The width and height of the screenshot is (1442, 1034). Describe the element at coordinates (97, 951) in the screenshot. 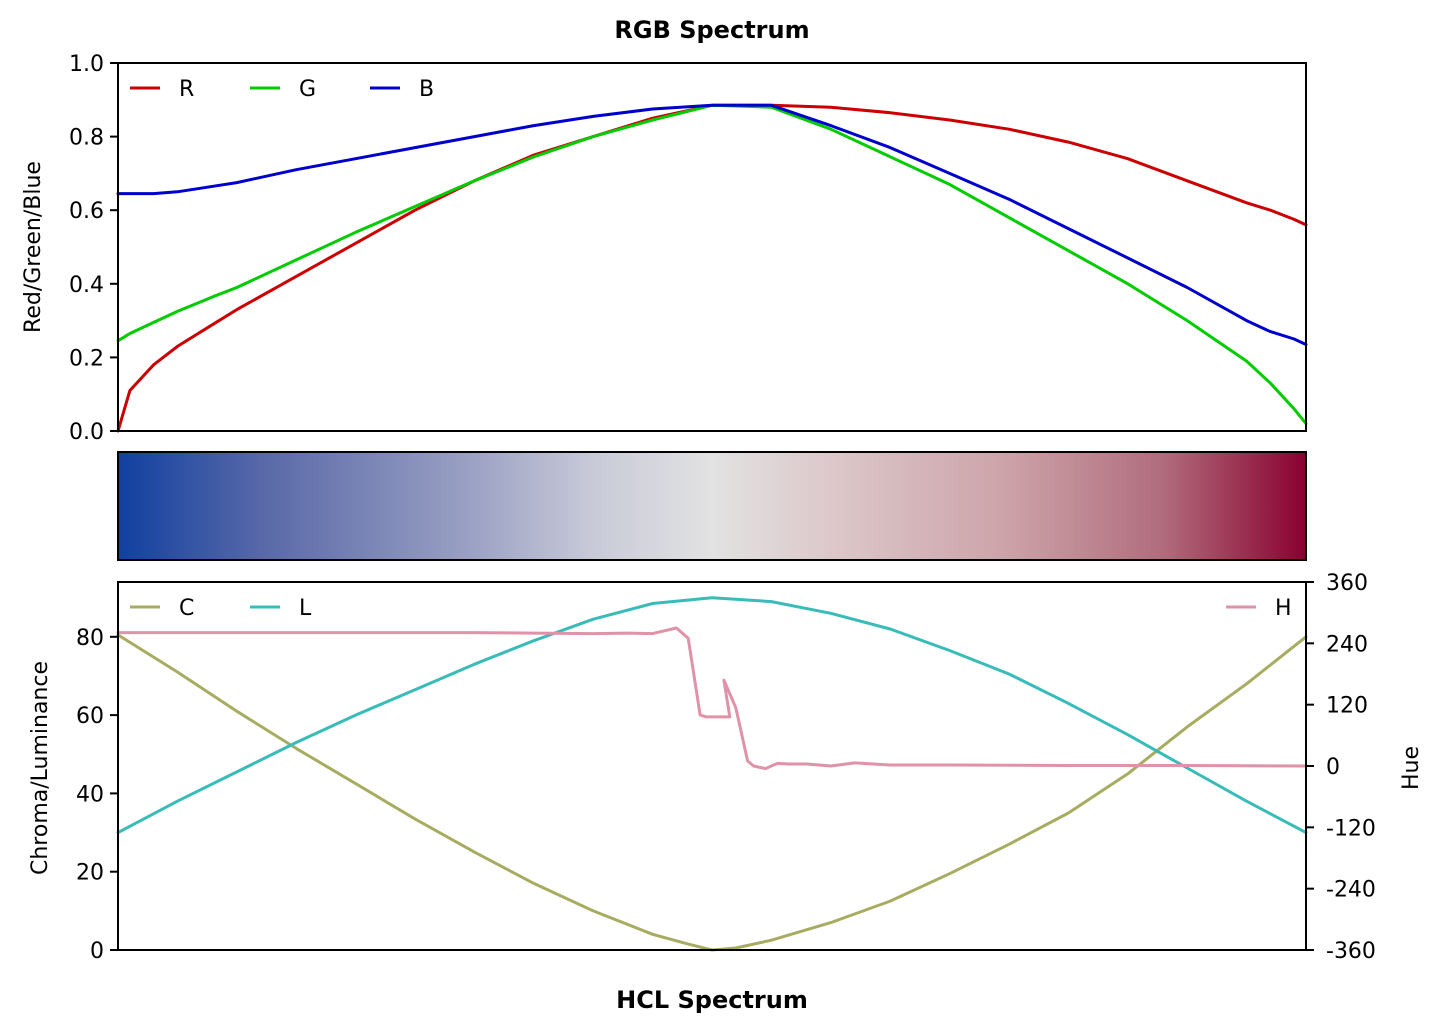

I see `hcl-ytick-label-left: 0` at that location.